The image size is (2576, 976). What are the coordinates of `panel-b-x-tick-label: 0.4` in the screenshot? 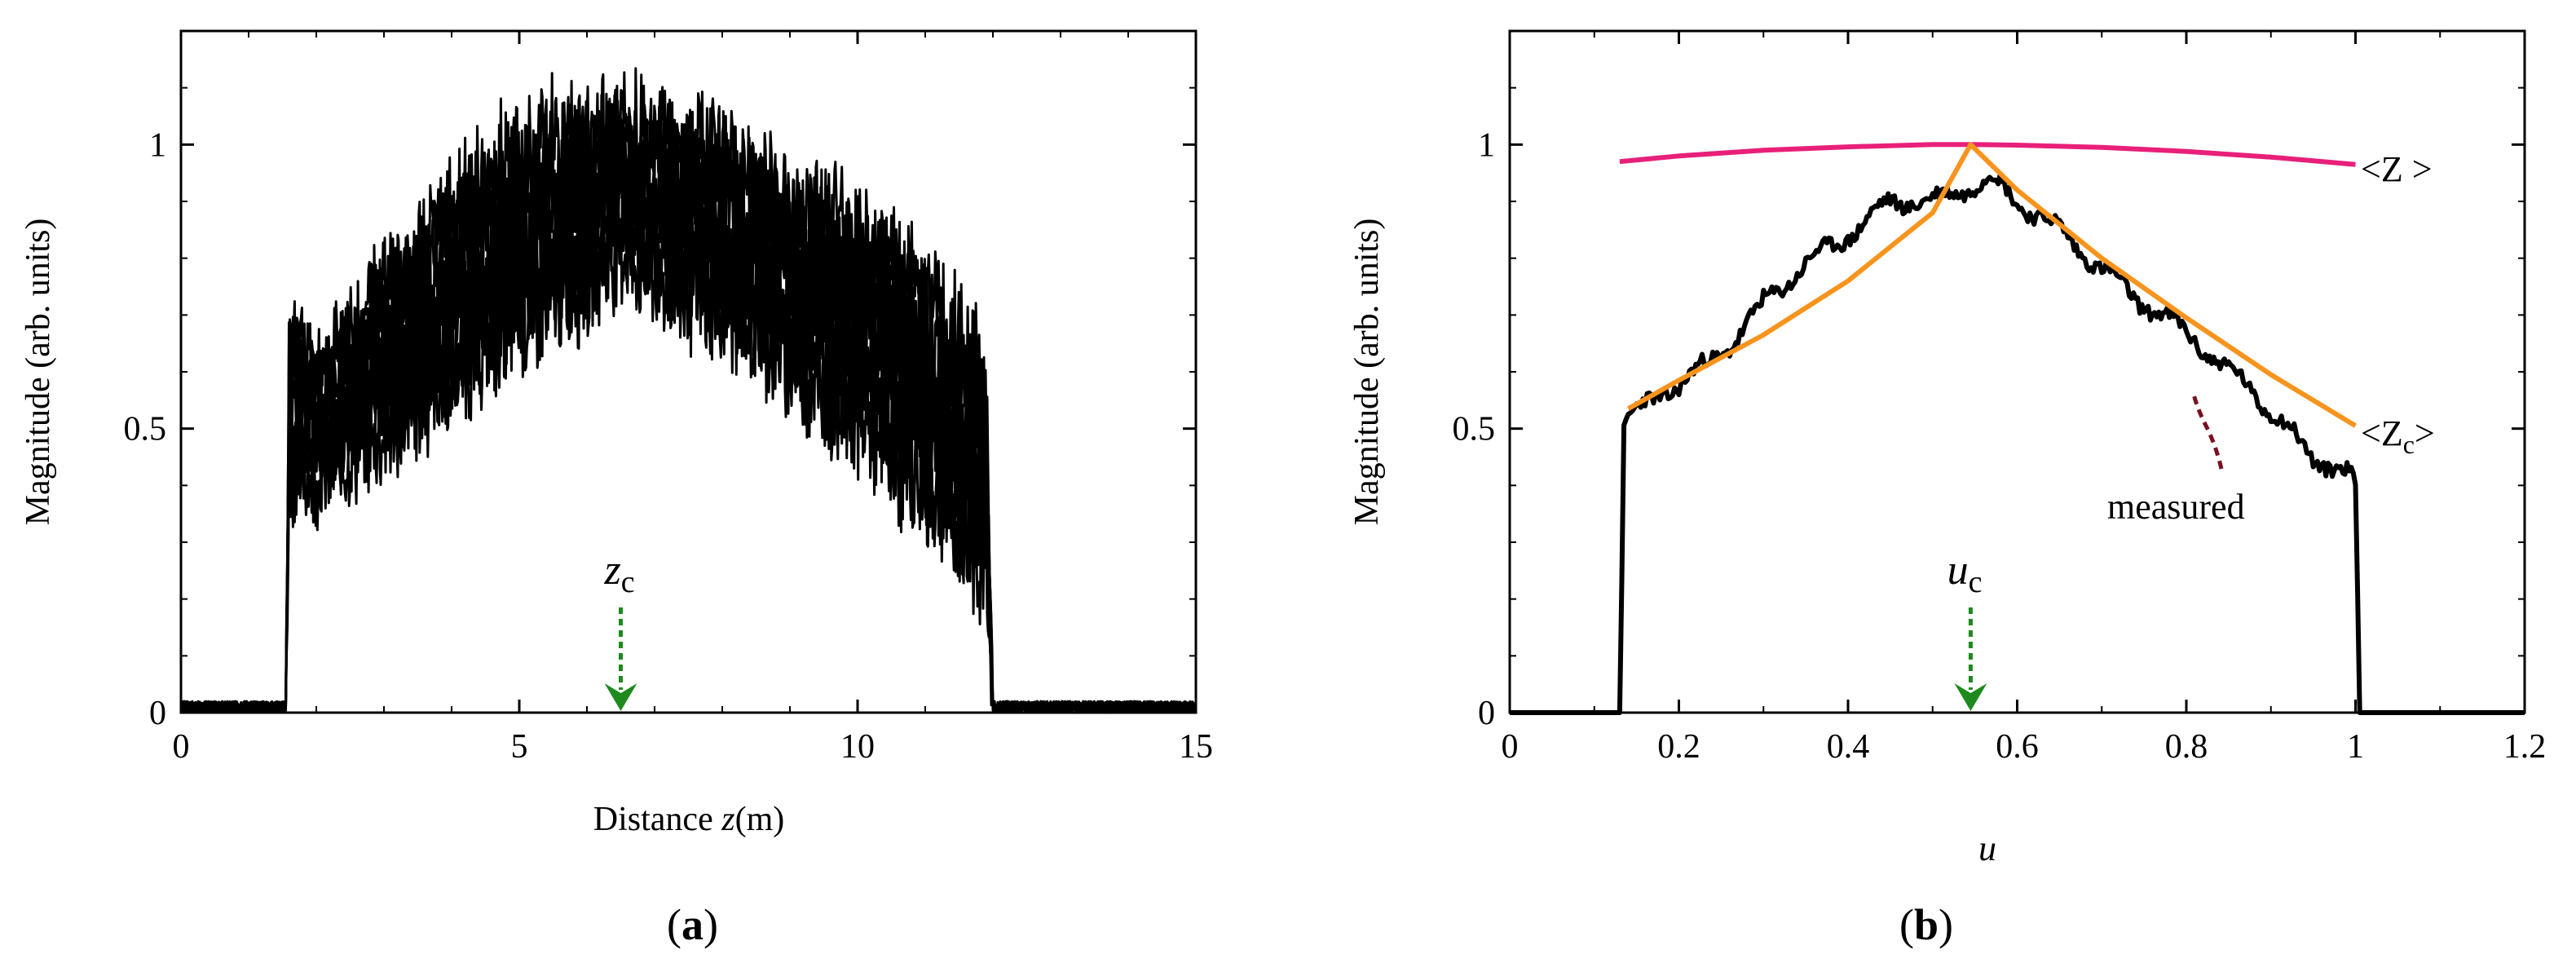 It's located at (1848, 747).